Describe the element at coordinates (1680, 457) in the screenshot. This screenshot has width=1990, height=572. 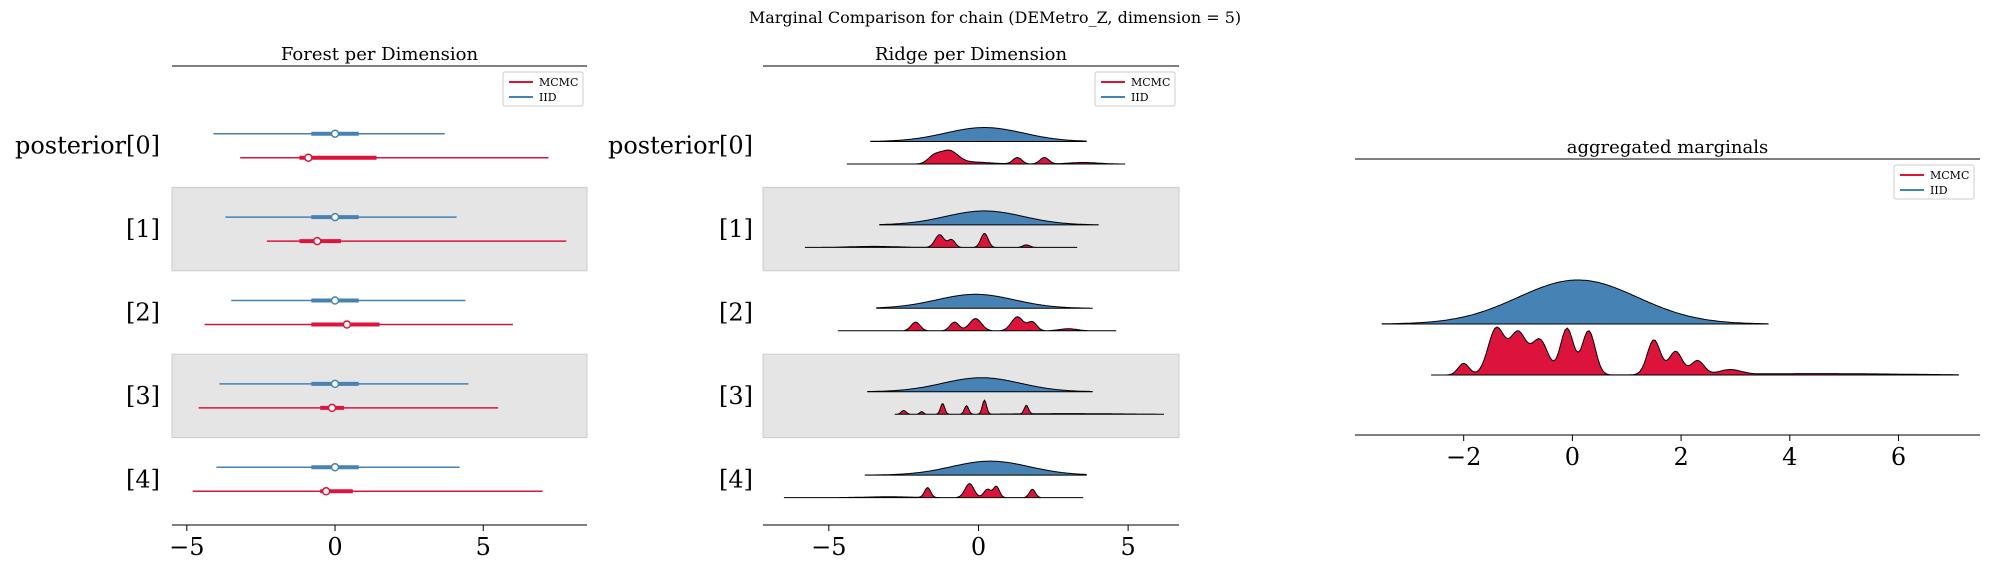
I see `x-tick-label: 2` at that location.